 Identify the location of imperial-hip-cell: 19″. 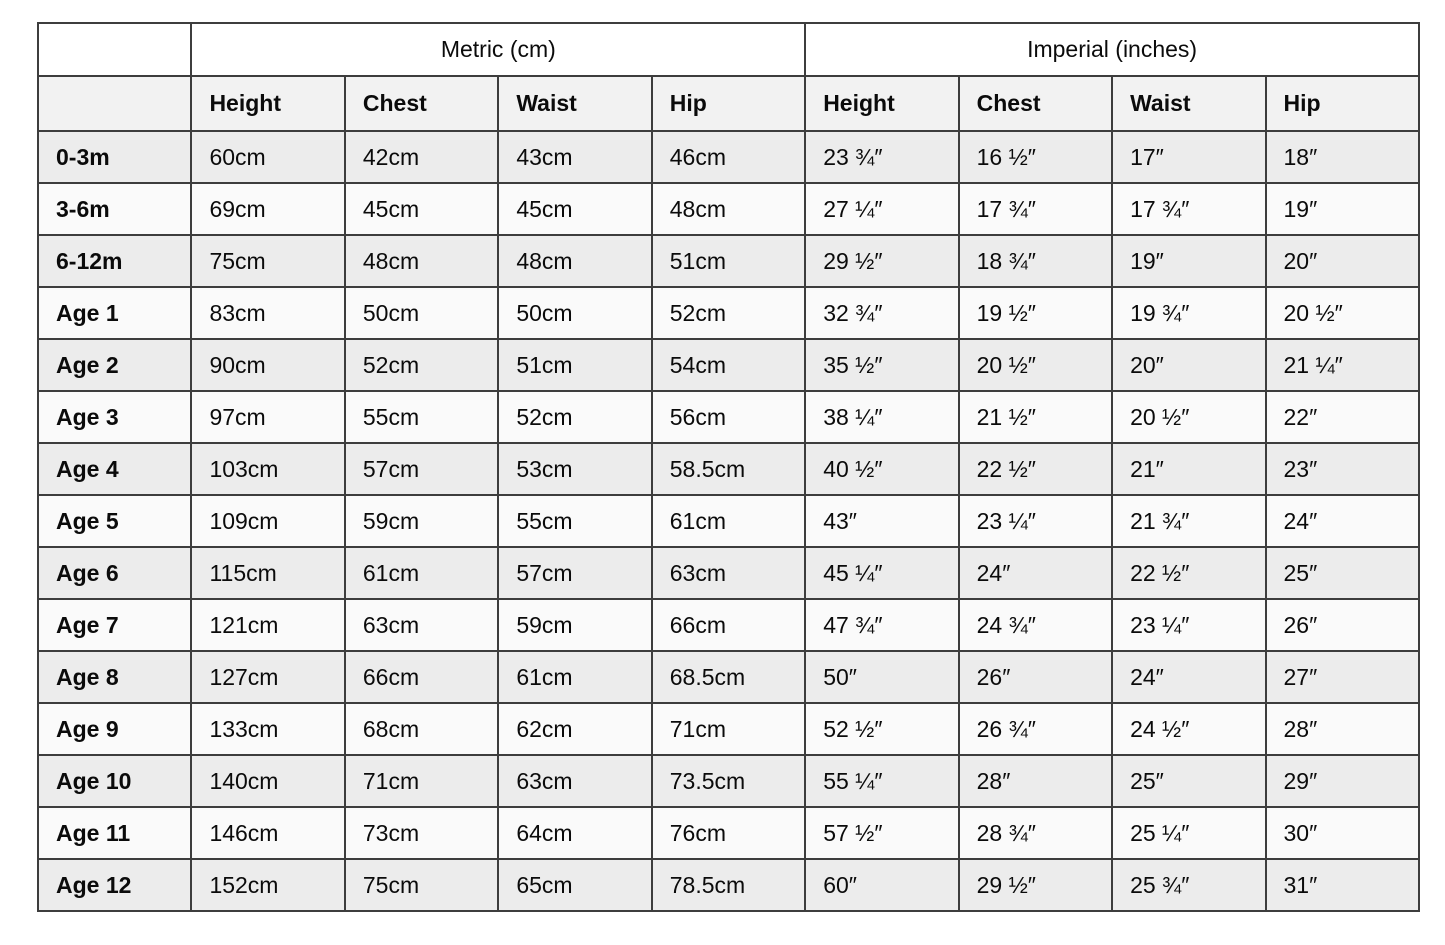
(1342, 209).